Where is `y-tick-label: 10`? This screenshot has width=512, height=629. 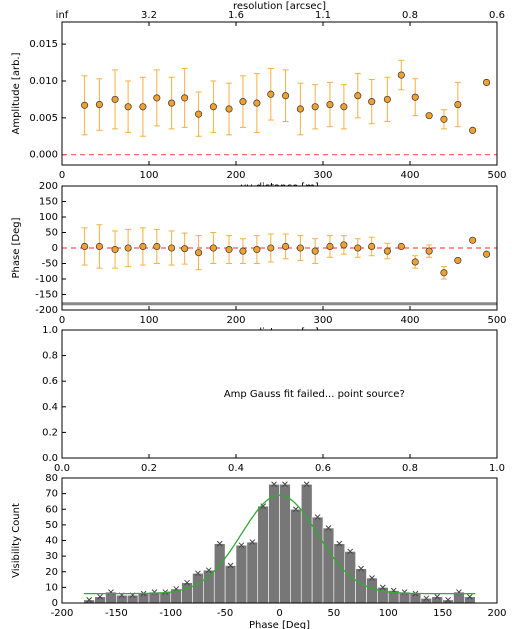
y-tick-label: 10 is located at coordinates (51, 587).